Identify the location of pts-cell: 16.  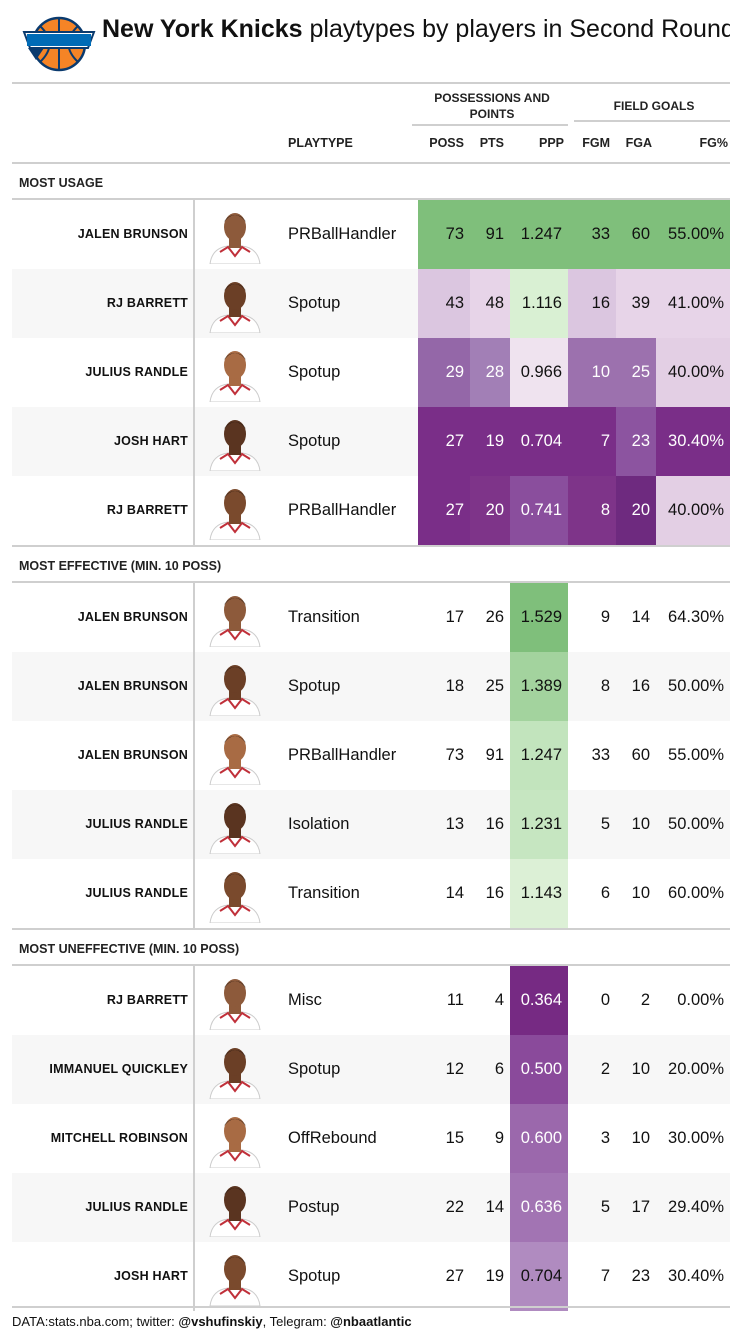
(494, 824).